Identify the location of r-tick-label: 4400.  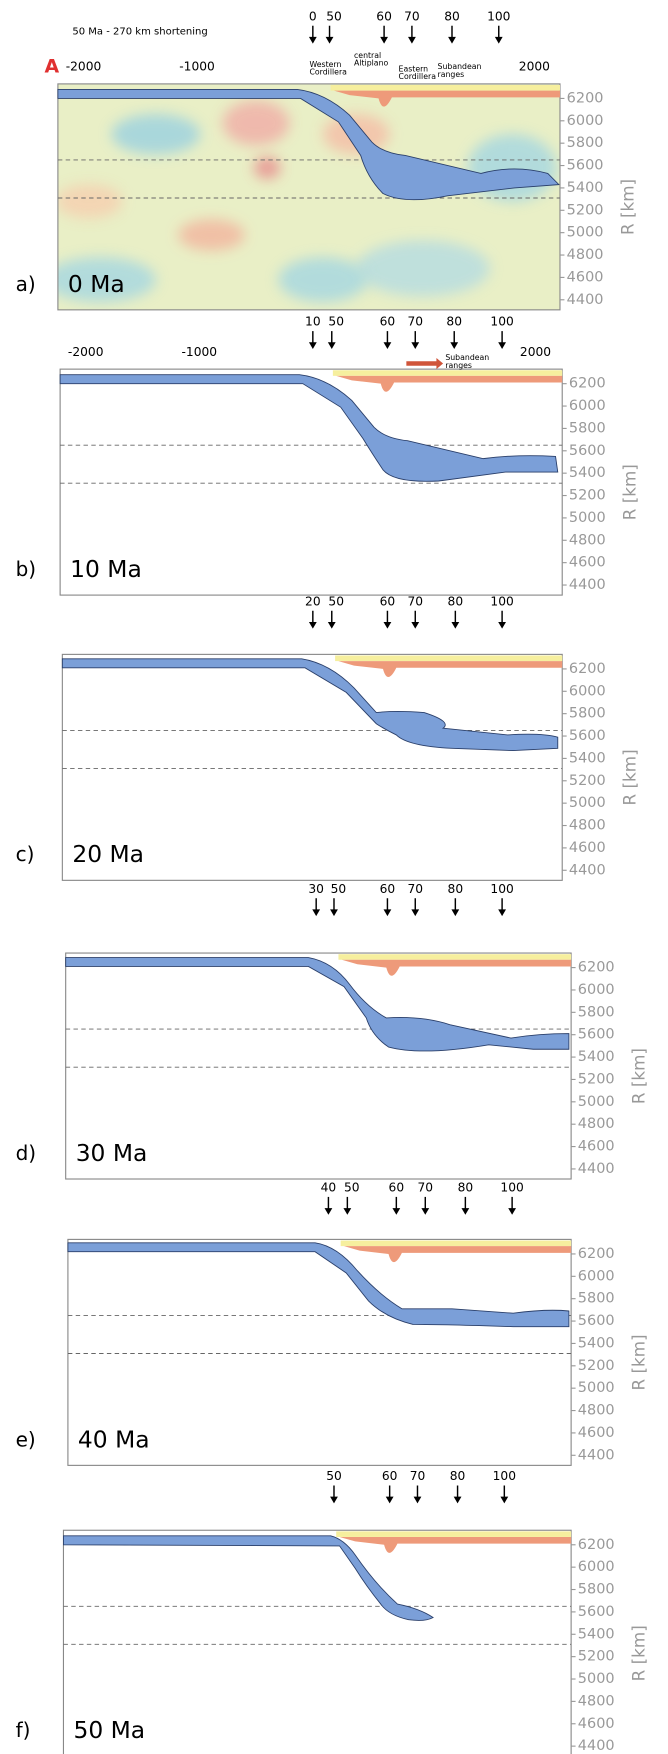
(596, 1746).